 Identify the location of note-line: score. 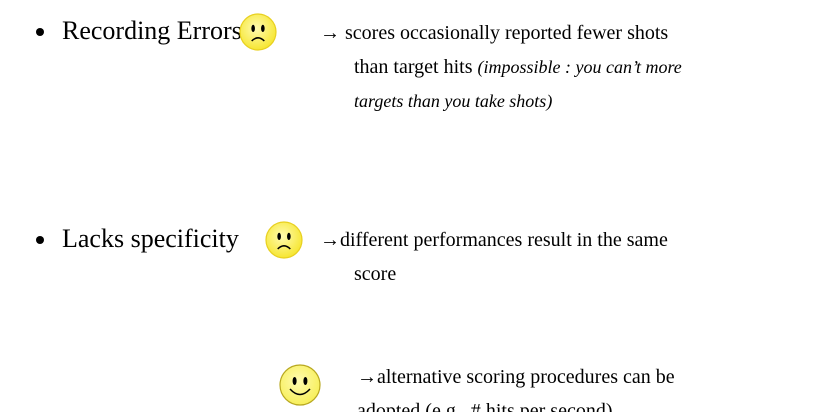
(375, 274).